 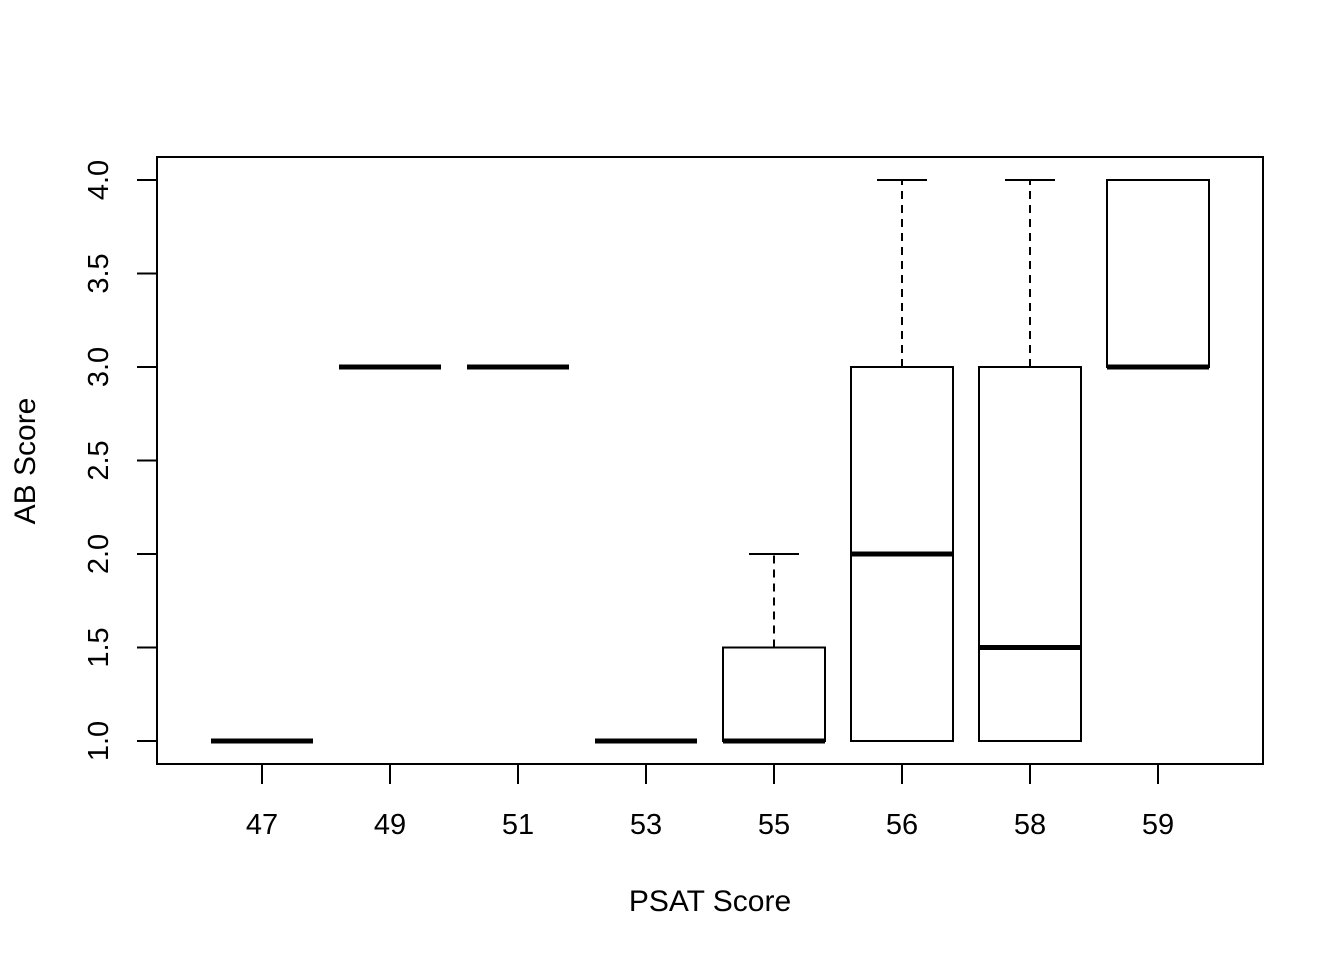 I want to click on x-tick-label: 56, so click(x=902, y=825).